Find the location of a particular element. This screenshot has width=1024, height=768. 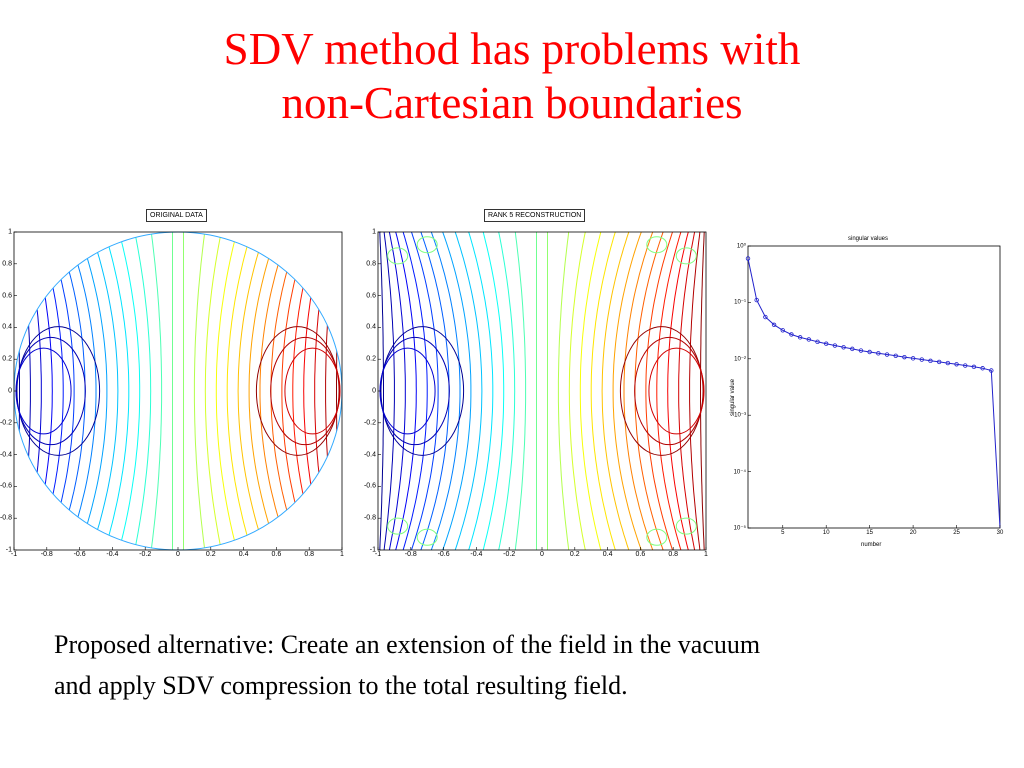

x-tick-label: -0.6 is located at coordinates (443, 554).